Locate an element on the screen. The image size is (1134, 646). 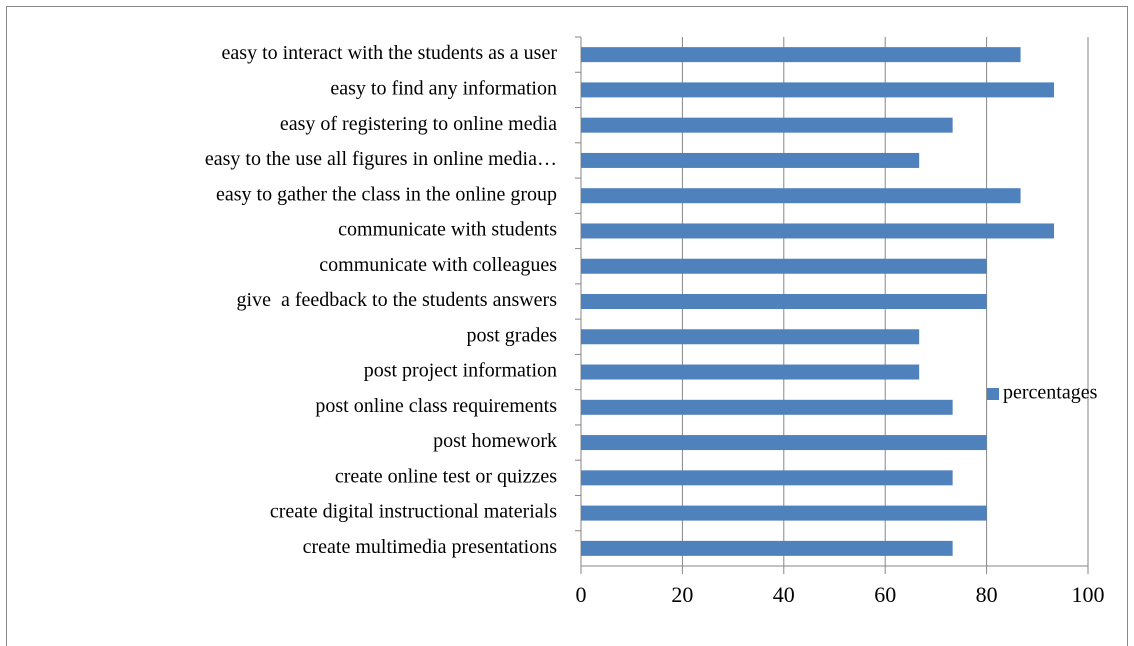
y-tick-label: easy to find any information is located at coordinates (443, 88).